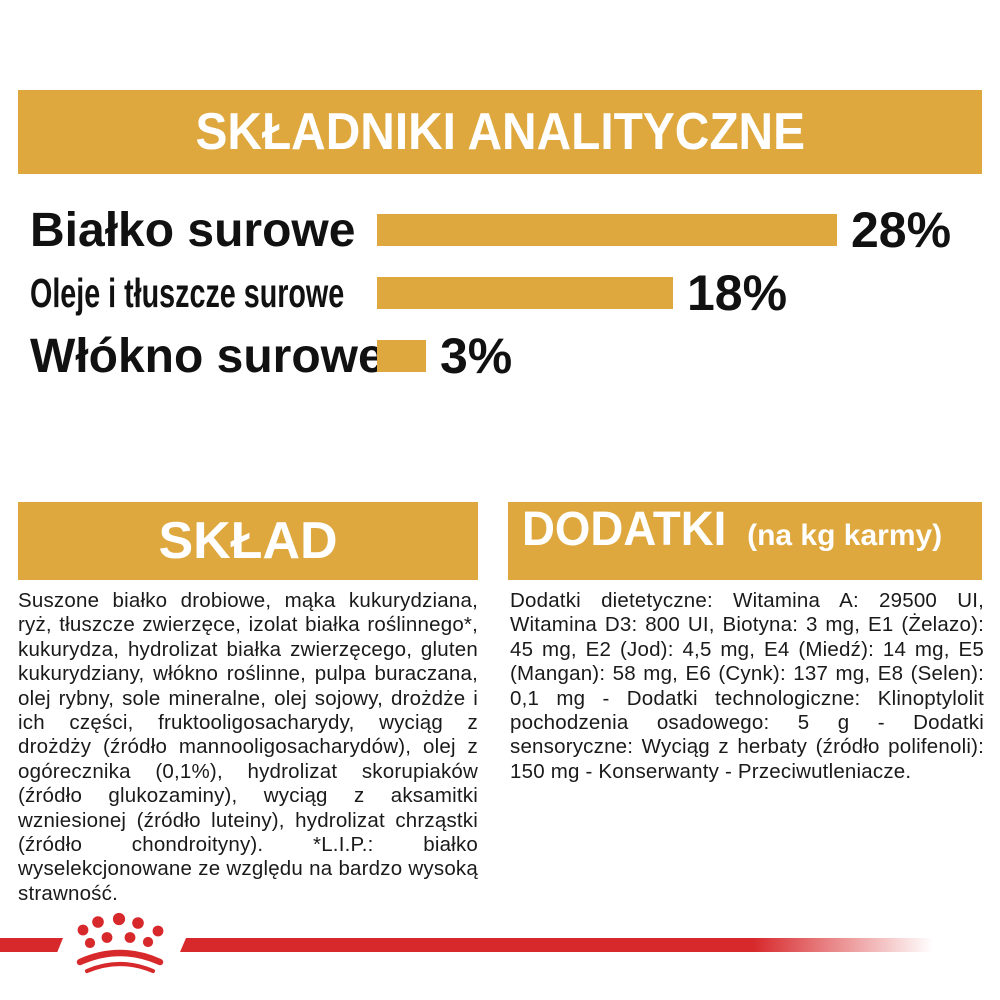  Describe the element at coordinates (401, 356) in the screenshot. I see `chart-bar-fibre` at that location.